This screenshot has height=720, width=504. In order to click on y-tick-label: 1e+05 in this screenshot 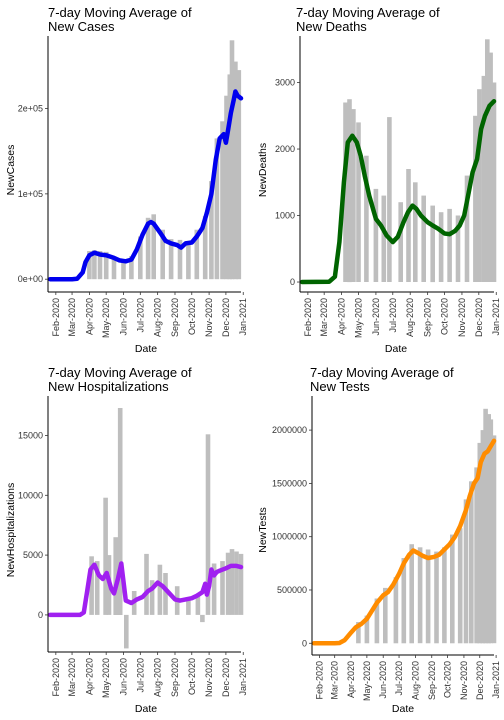, I will do `click(30, 194)`.